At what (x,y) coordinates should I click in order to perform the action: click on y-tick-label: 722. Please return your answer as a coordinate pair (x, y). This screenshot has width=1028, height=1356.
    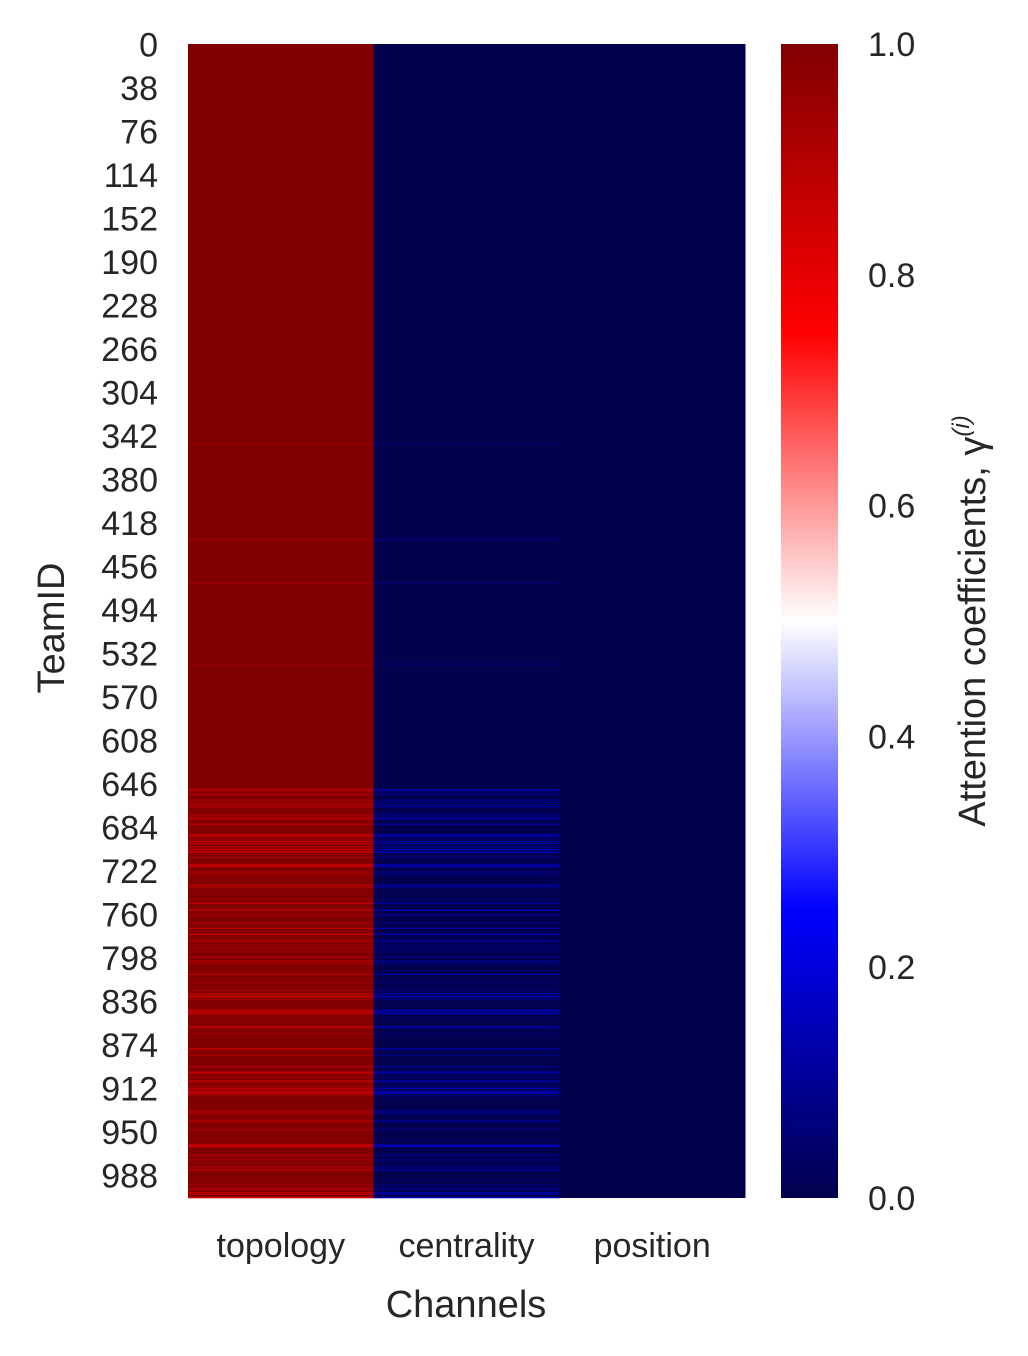
    Looking at the image, I should click on (129, 872).